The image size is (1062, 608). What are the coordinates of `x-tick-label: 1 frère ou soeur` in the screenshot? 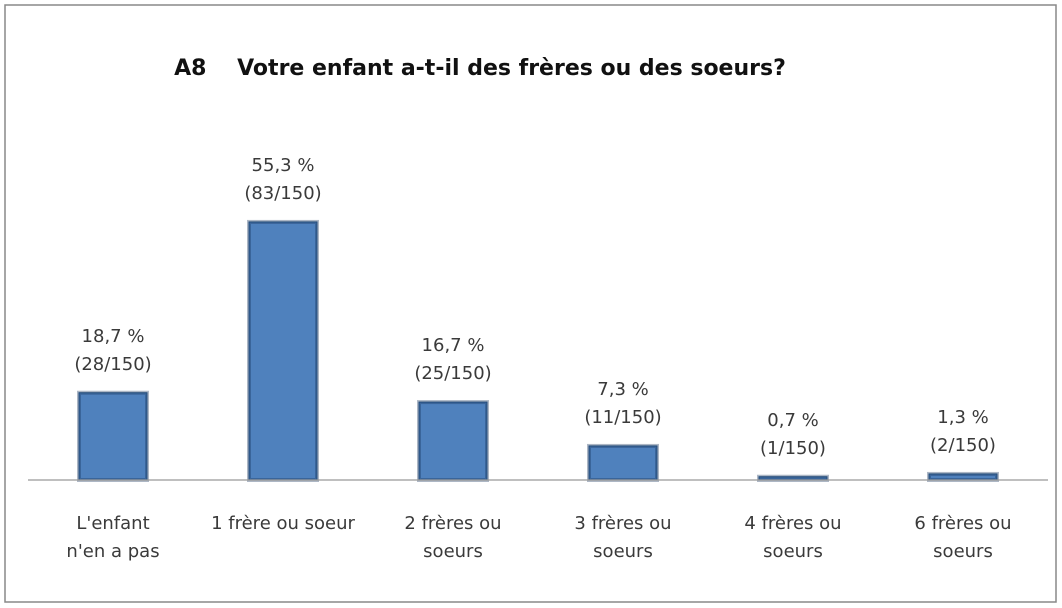 It's located at (283, 523).